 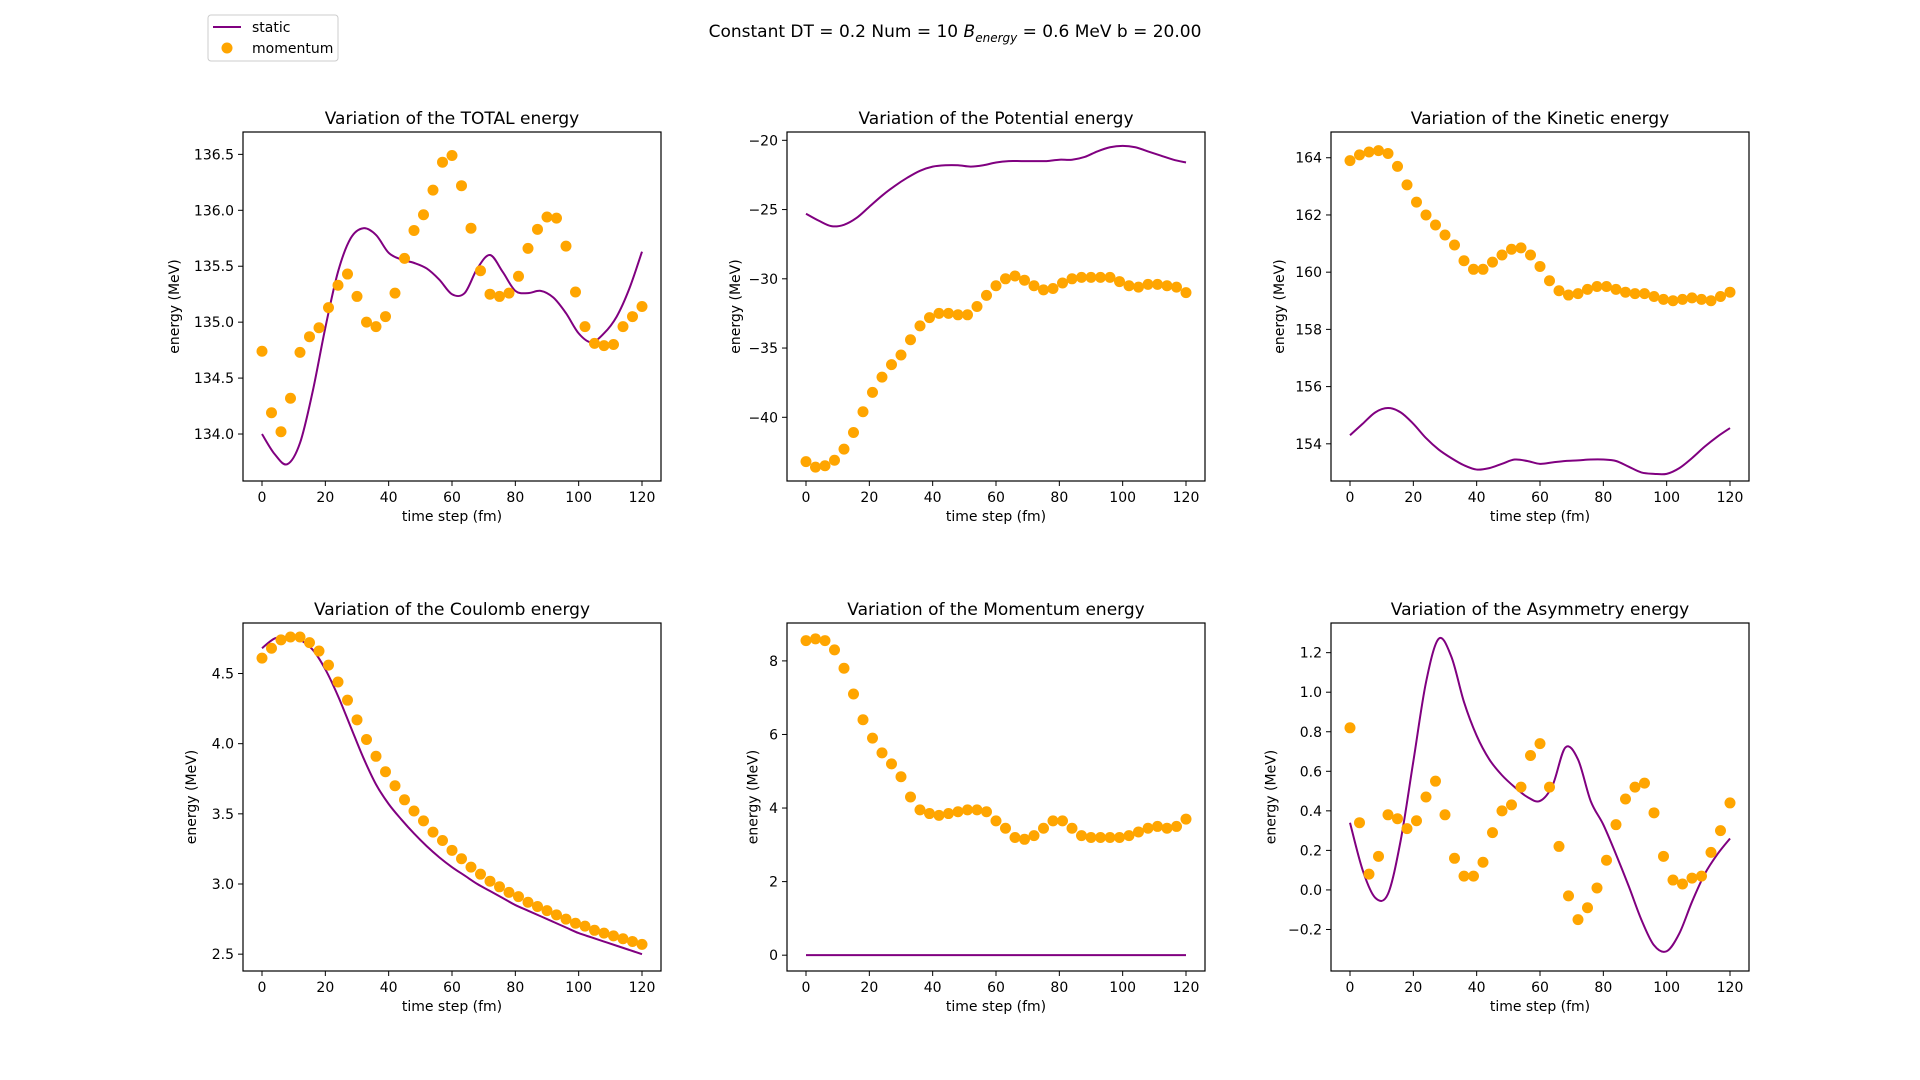 What do you see at coordinates (1666, 988) in the screenshot?
I see `asymmetry-x-tick-label: 100` at bounding box center [1666, 988].